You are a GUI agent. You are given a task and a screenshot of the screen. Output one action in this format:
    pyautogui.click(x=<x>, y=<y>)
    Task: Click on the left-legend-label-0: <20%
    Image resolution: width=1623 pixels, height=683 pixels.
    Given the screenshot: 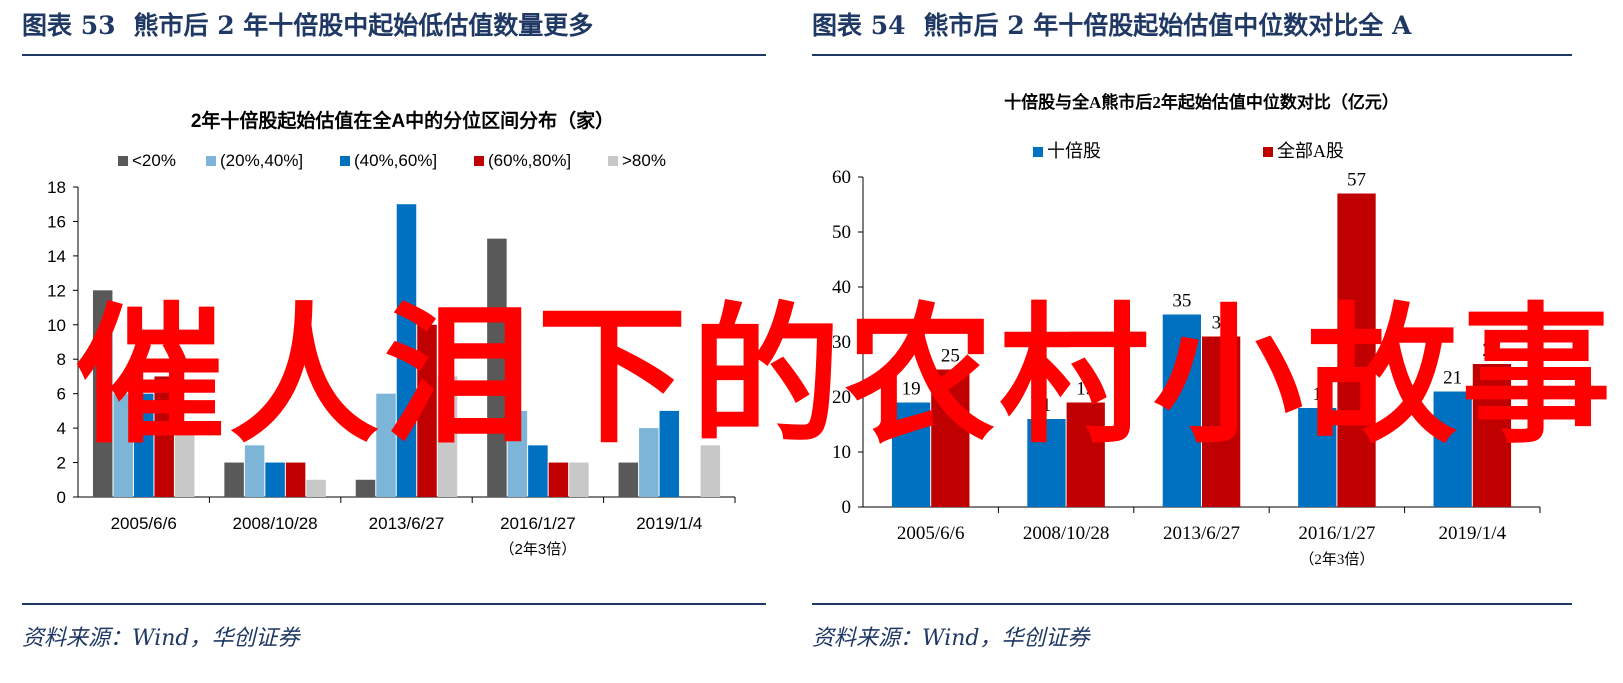 What is the action you would take?
    pyautogui.click(x=154, y=160)
    